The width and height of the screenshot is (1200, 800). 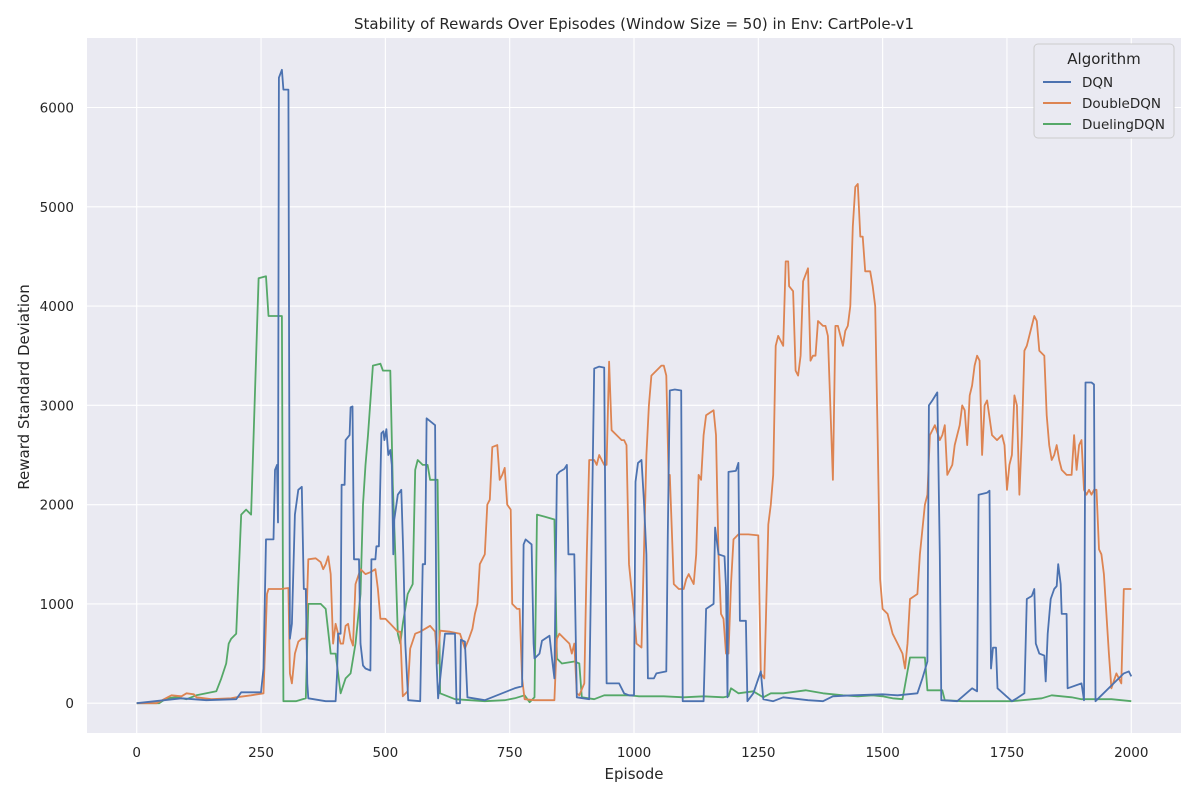 I want to click on x-axis-label: Episode, so click(x=634, y=774).